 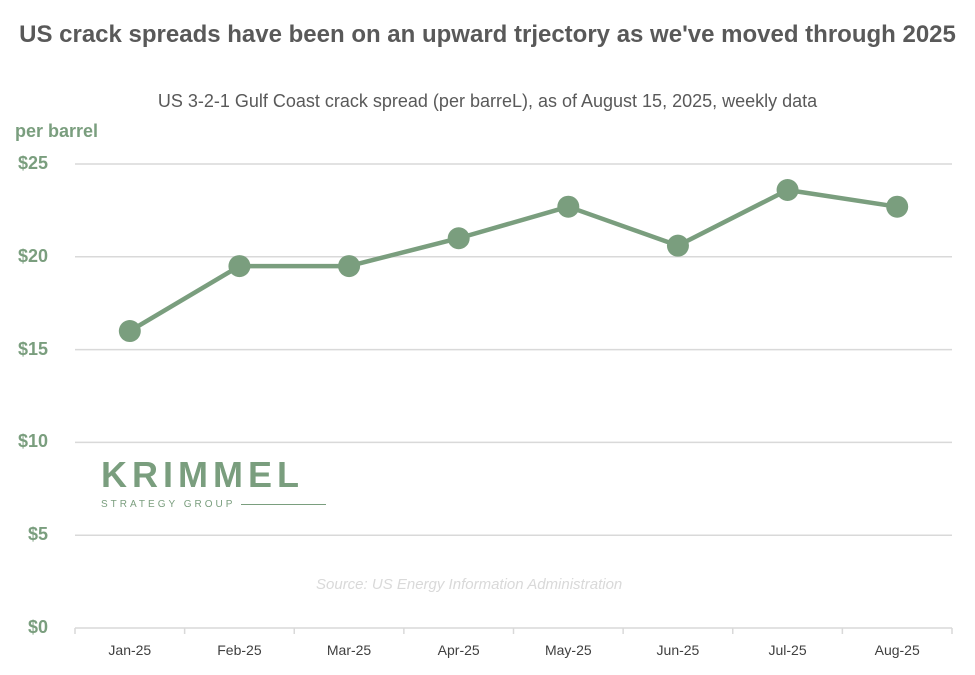 What do you see at coordinates (897, 650) in the screenshot?
I see `x-tick-label: Aug-25` at bounding box center [897, 650].